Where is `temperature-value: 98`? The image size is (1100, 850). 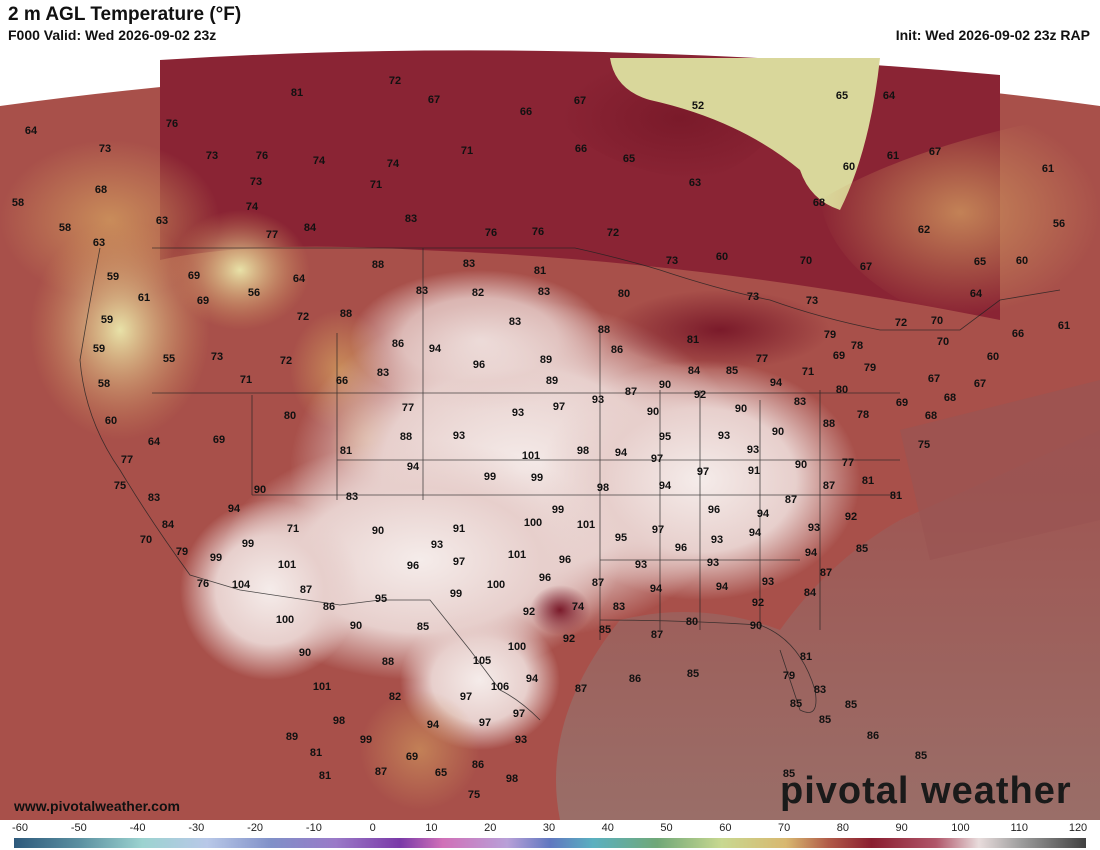
temperature-value: 98 is located at coordinates (339, 721).